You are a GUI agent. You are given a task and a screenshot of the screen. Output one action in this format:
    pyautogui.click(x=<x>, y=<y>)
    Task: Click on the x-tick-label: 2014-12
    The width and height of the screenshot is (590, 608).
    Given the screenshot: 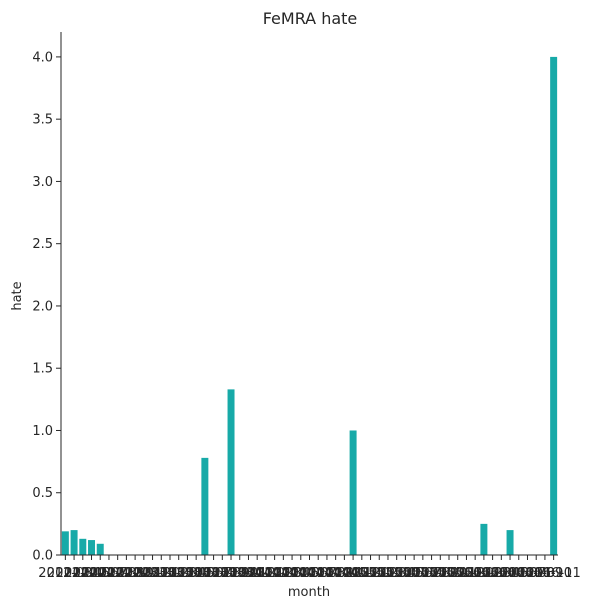 What is the action you would take?
    pyautogui.click(x=353, y=573)
    